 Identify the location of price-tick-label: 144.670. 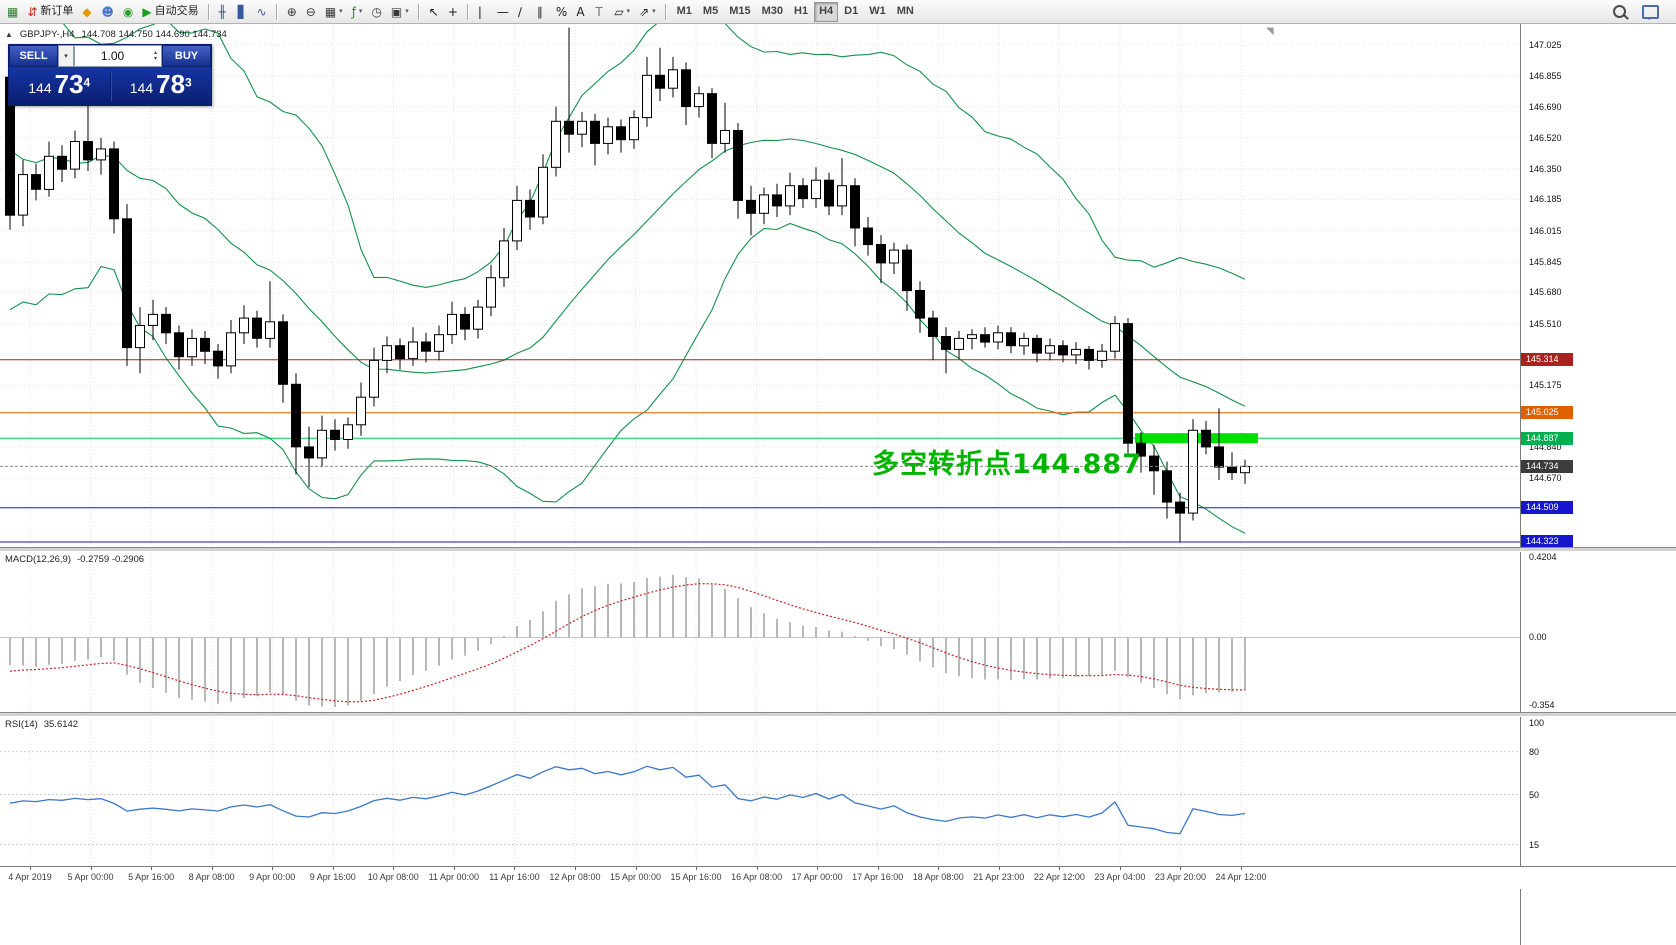
(1545, 478).